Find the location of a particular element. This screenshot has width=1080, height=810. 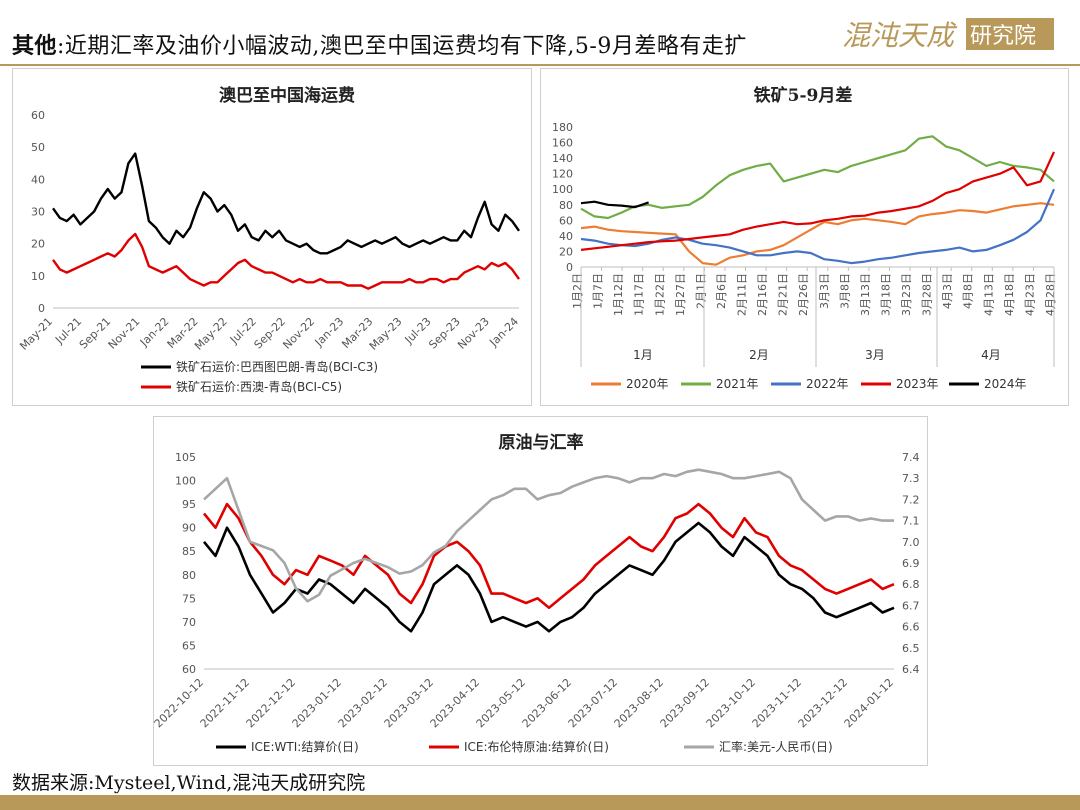

x-tick-label: 2月21日 is located at coordinates (783, 294).